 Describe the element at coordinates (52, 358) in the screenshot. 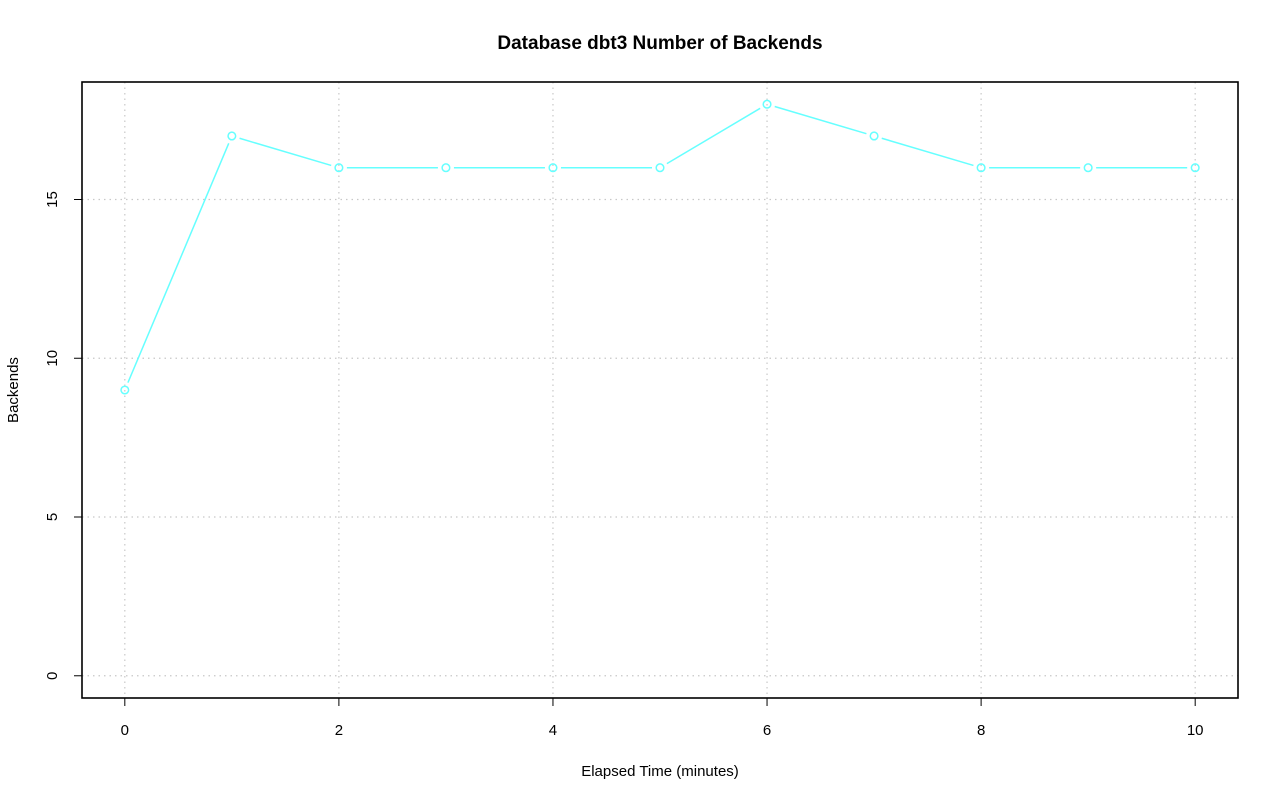

I see `y-tick-label: 10` at that location.